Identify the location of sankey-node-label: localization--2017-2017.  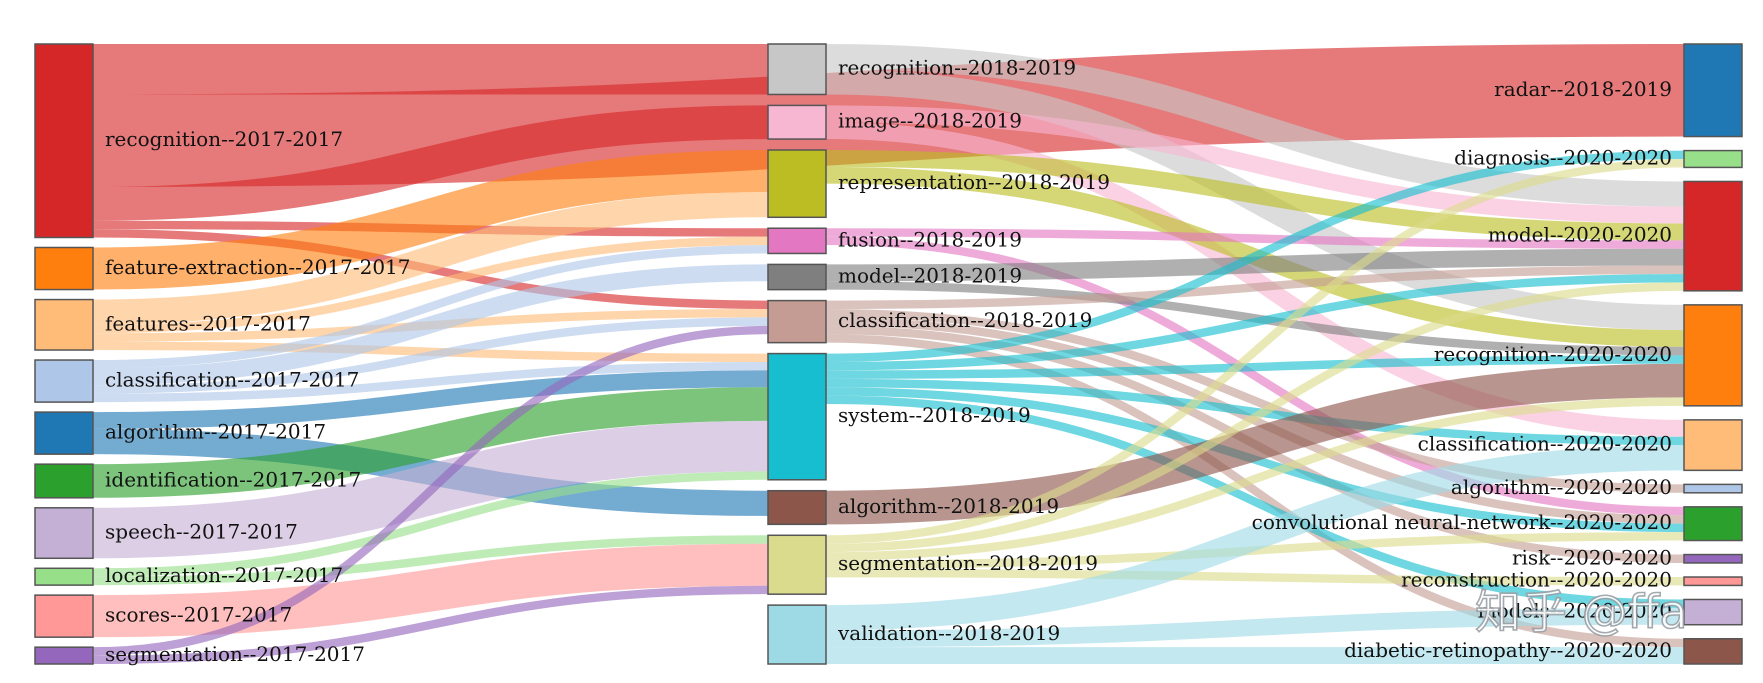
(224, 575).